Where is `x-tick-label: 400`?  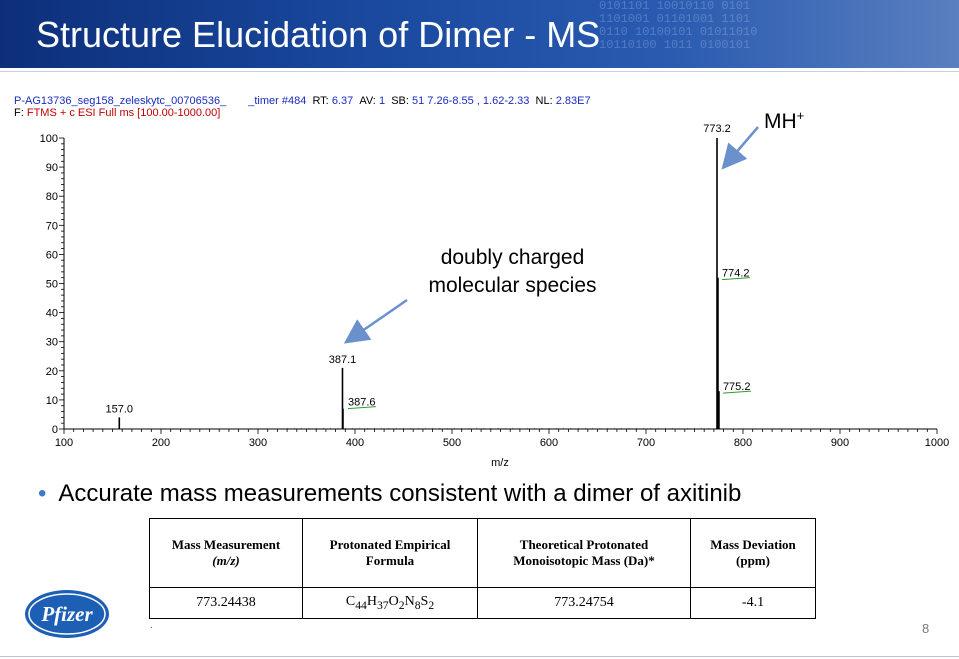
x-tick-label: 400 is located at coordinates (355, 443).